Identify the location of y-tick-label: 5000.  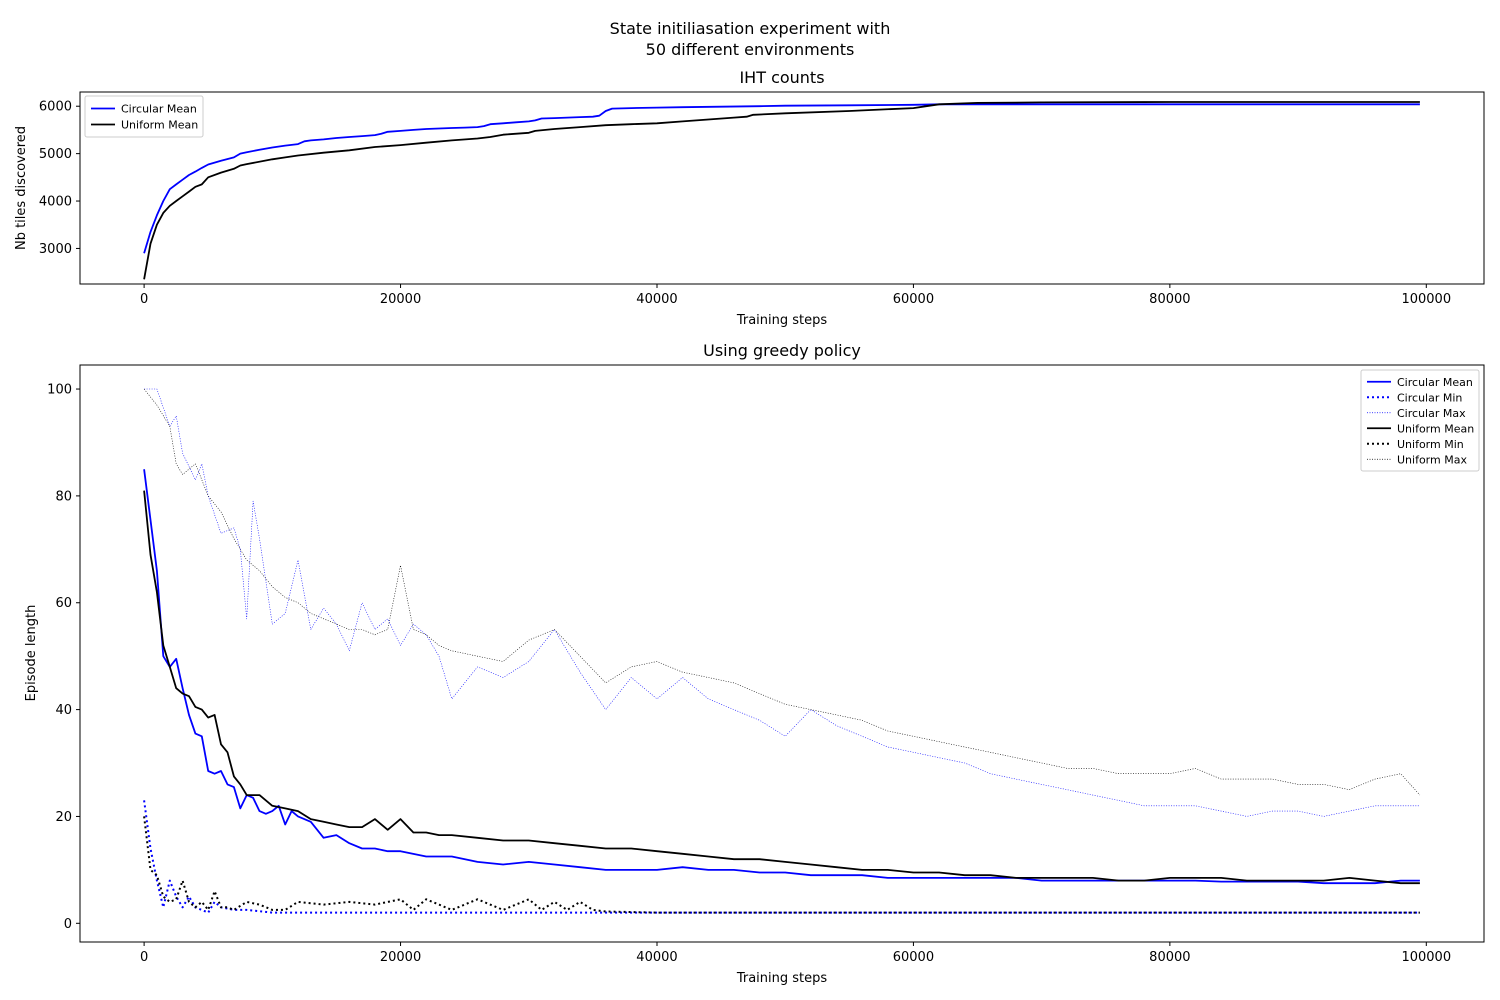
(55, 154).